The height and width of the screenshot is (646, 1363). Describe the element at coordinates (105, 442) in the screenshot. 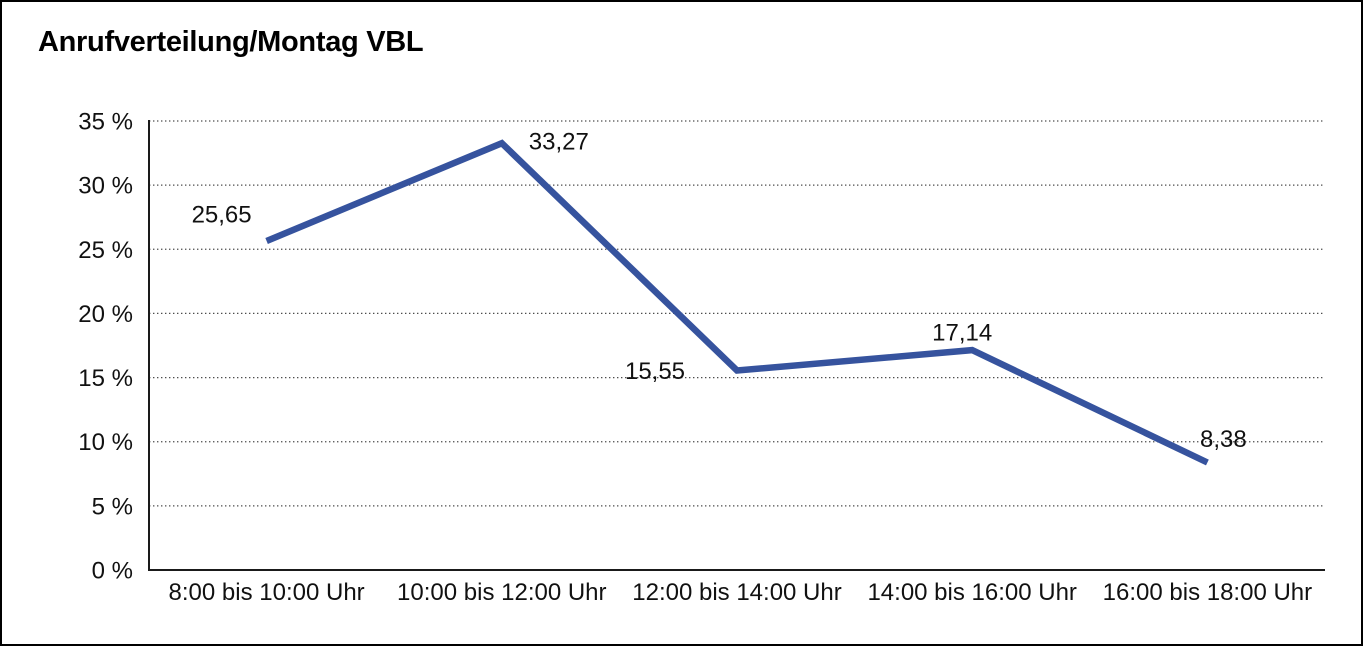

I see `y-tick-label: 10 %` at that location.